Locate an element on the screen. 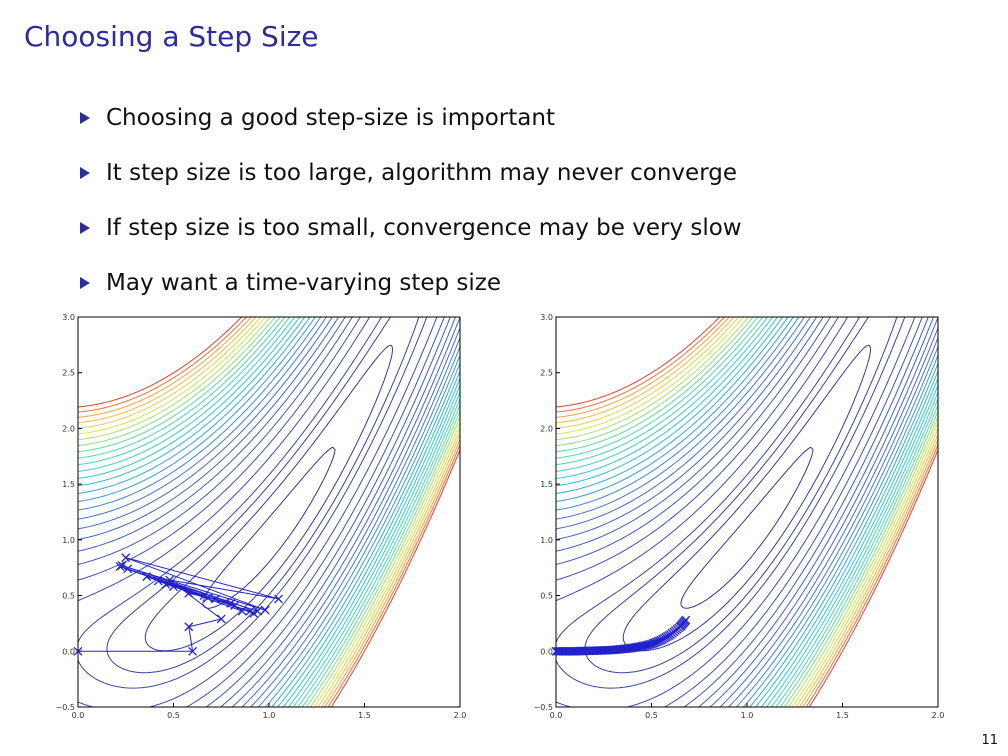  bullet-text: May want a time-varying step size is located at coordinates (304, 282).